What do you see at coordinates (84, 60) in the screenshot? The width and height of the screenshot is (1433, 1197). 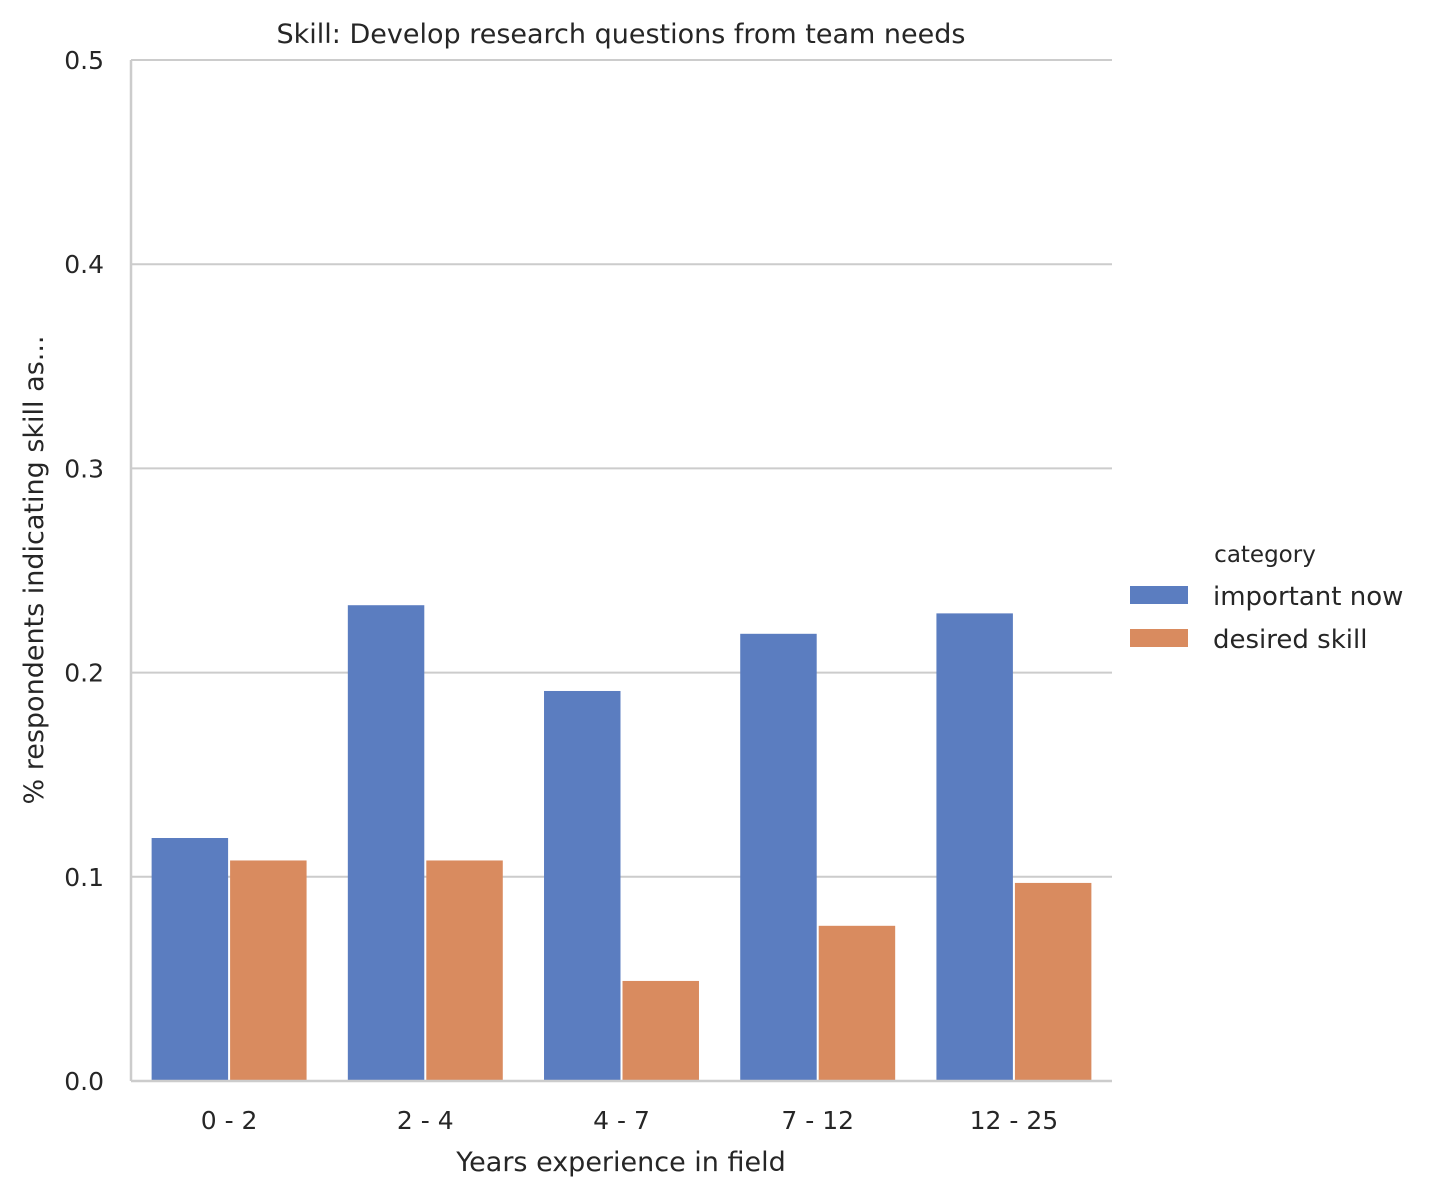 I see `y-tick-label: 0.5` at bounding box center [84, 60].